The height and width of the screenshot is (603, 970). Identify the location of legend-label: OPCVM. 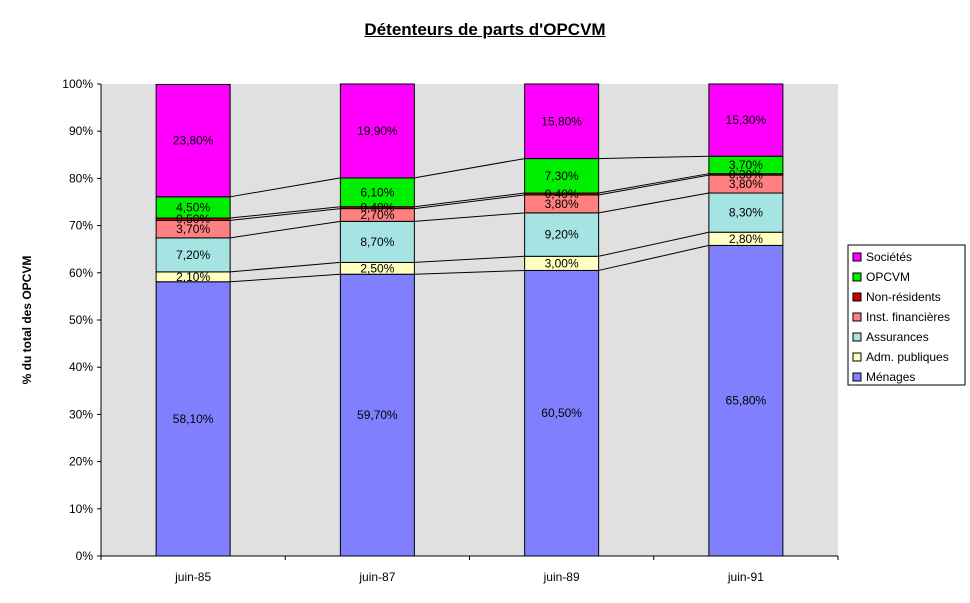
(888, 277).